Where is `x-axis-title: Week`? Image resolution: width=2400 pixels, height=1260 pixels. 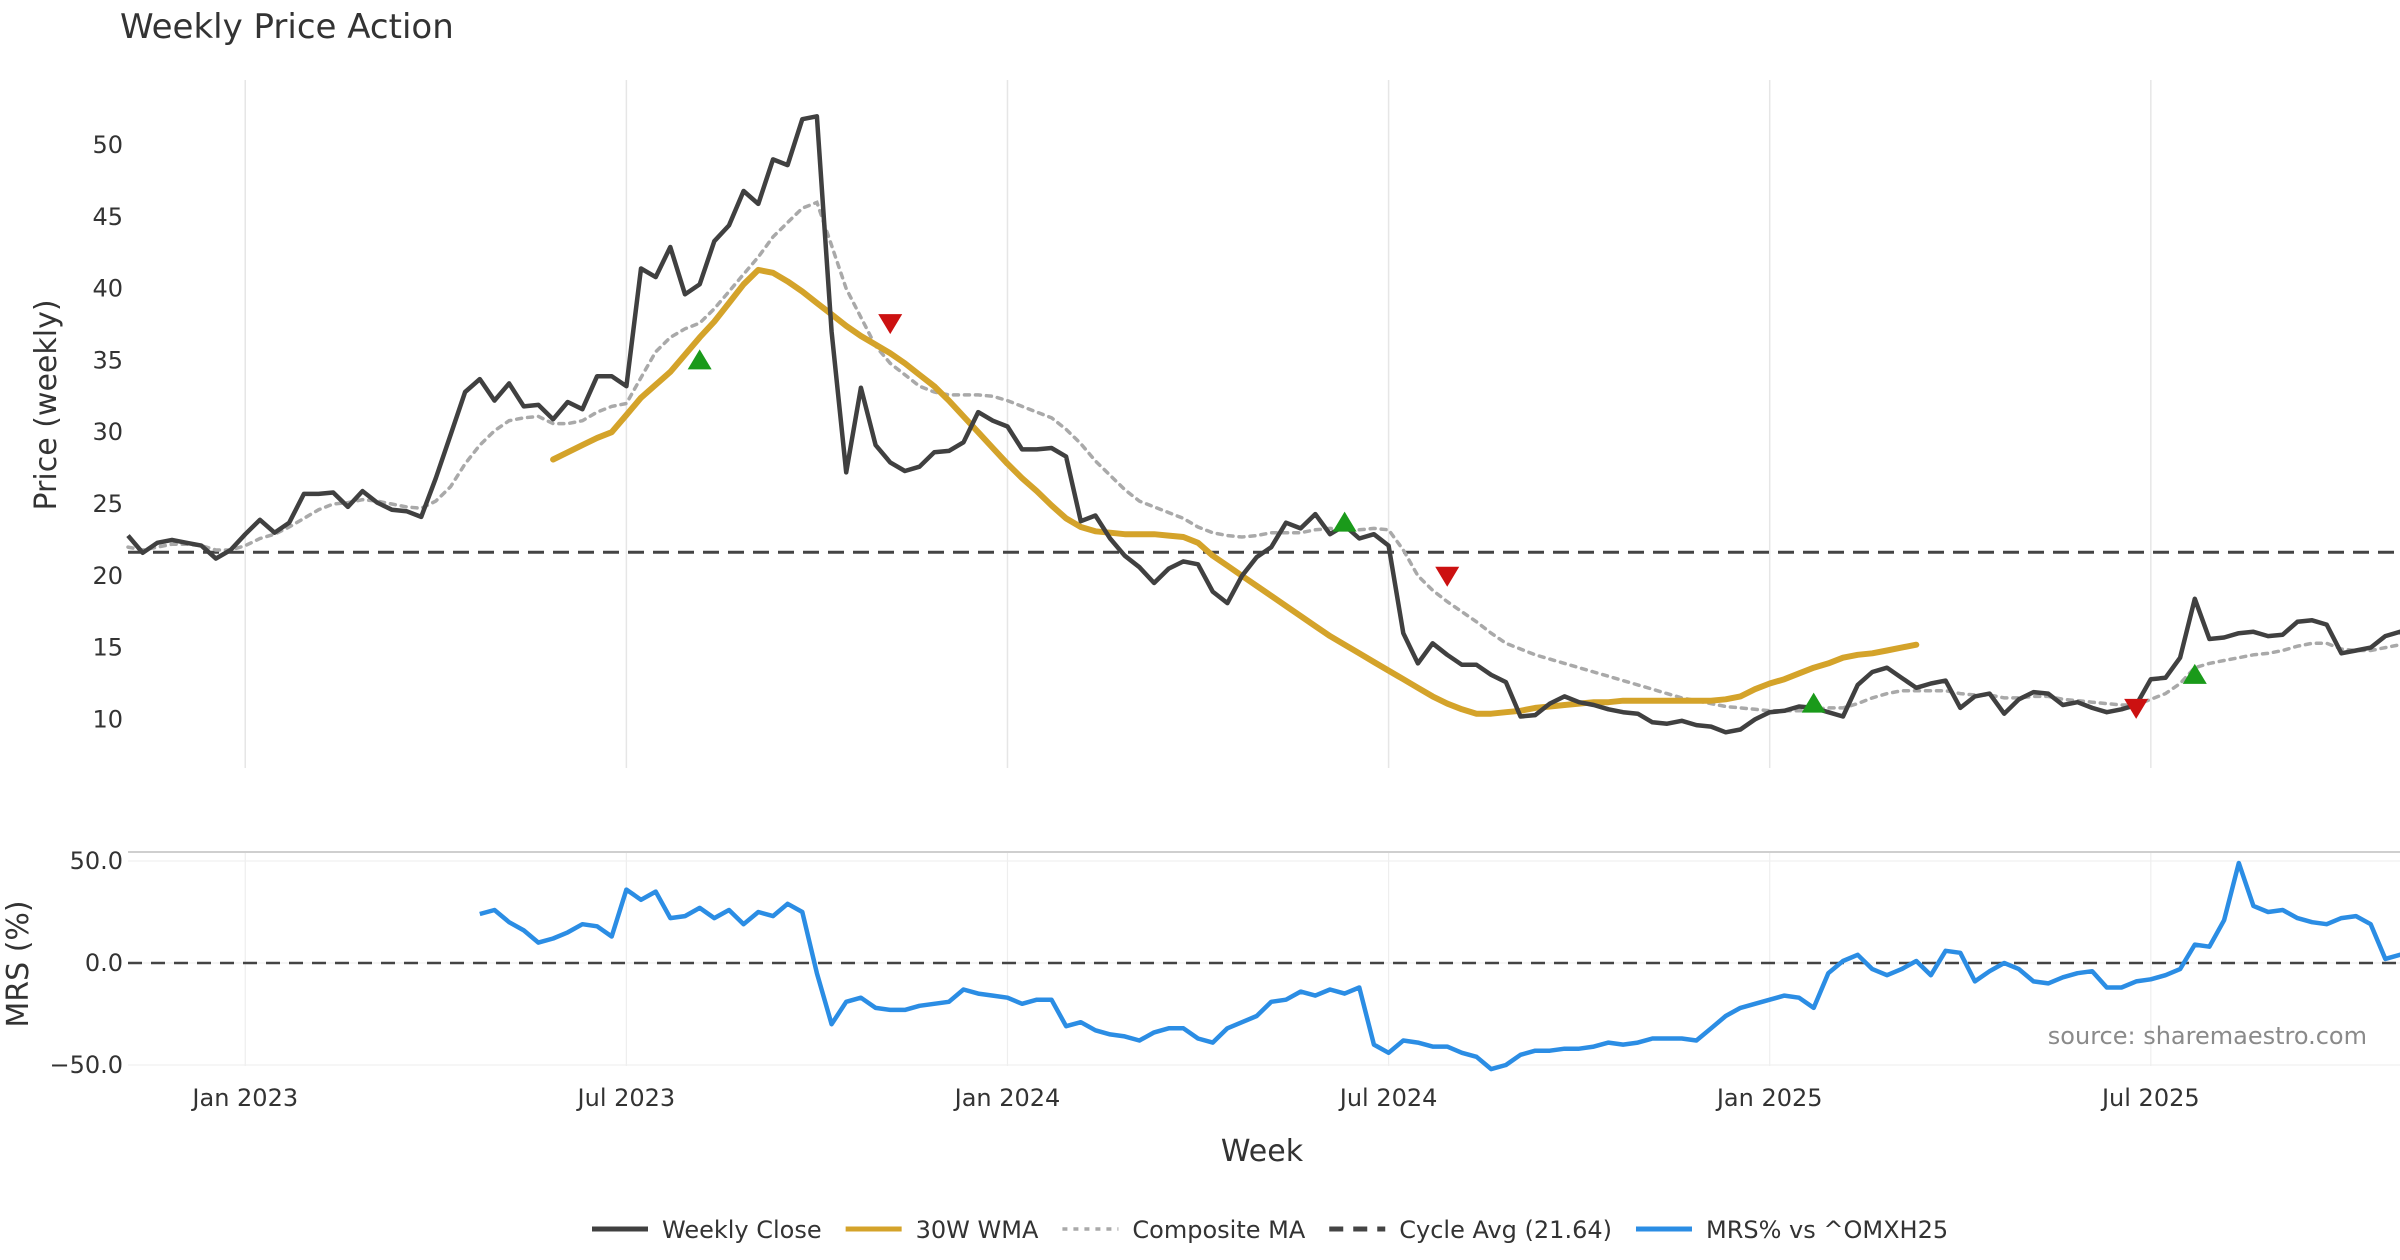
x-axis-title: Week is located at coordinates (1262, 1151).